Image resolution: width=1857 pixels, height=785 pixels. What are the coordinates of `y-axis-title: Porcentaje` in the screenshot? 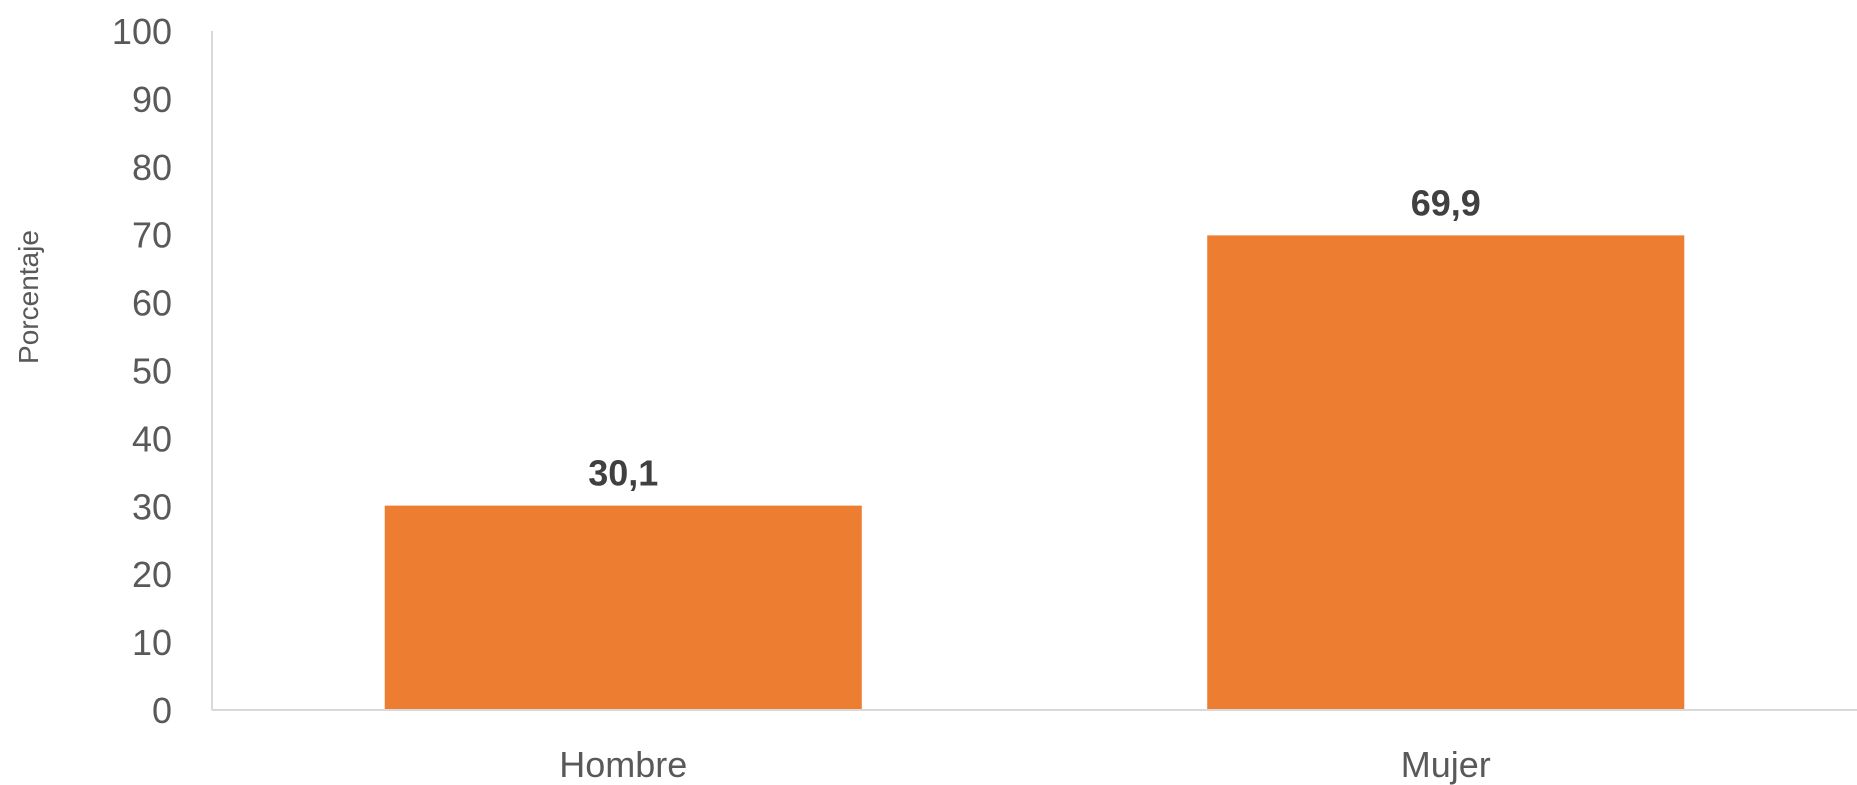 It's located at (28, 297).